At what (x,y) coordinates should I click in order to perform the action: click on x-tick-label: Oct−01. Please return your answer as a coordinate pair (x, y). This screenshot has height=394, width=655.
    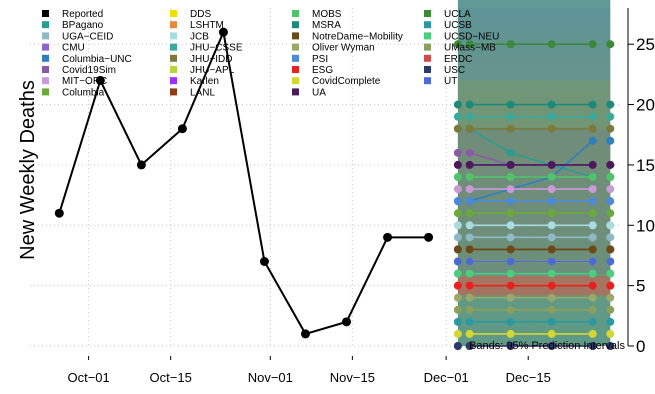
    Looking at the image, I should click on (88, 377).